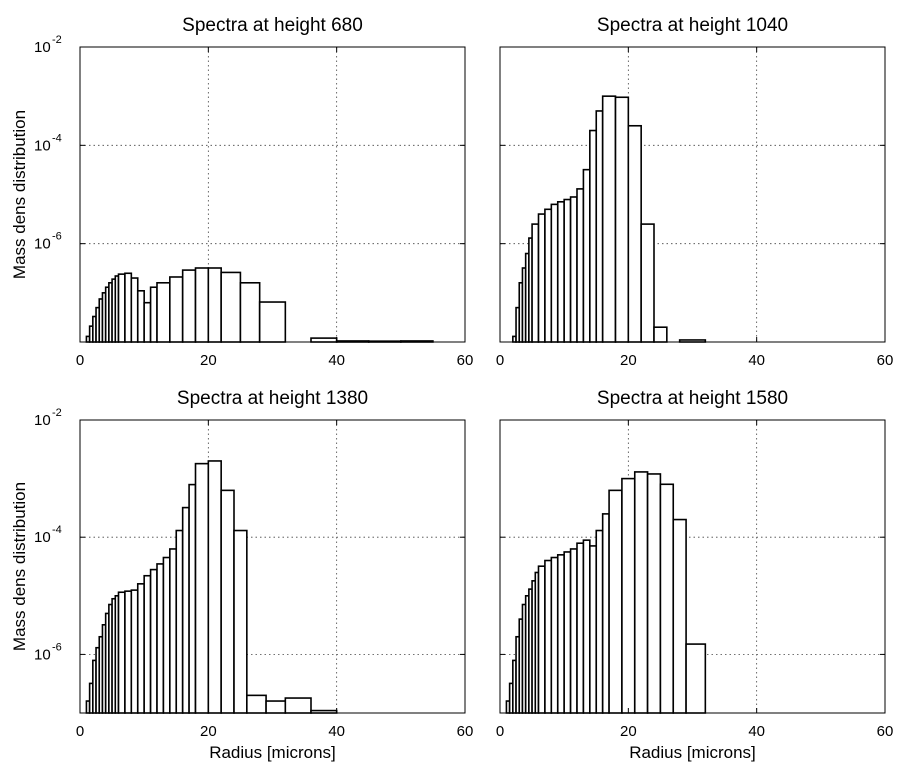  Describe the element at coordinates (272, 398) in the screenshot. I see `chart-title: Spectra at height 1380` at that location.